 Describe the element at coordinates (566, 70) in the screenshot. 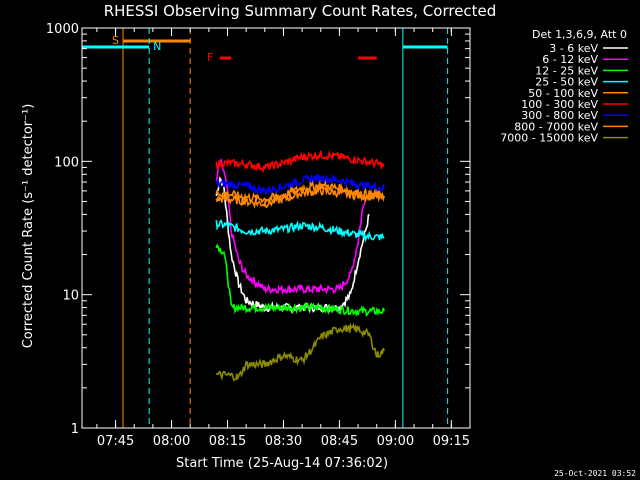

I see `legend-label-2: 12 - 25 keV` at that location.